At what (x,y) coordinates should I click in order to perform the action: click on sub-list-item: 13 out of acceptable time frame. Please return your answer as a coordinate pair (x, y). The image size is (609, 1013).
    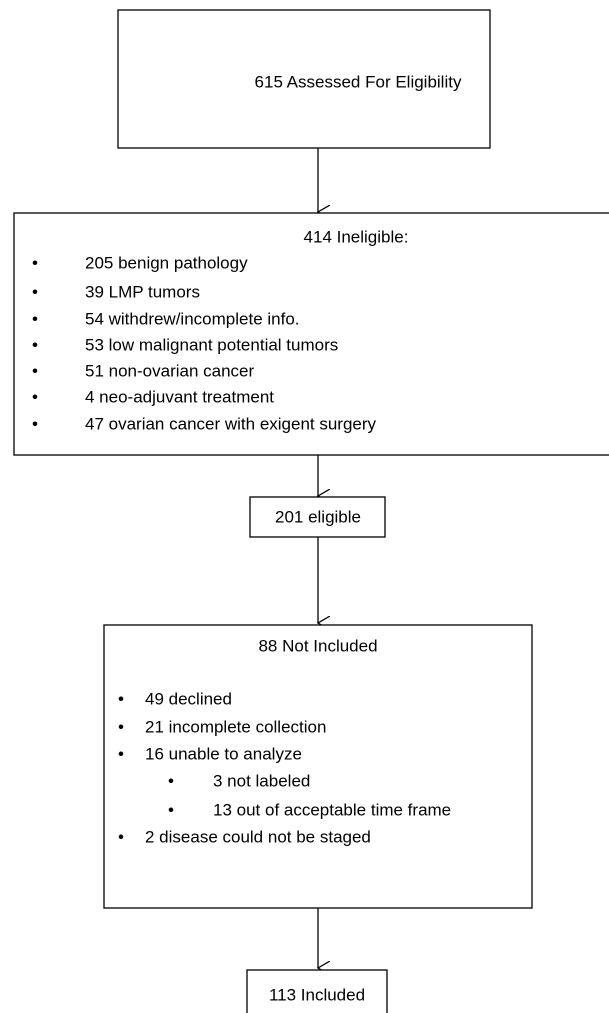
    Looking at the image, I should click on (332, 809).